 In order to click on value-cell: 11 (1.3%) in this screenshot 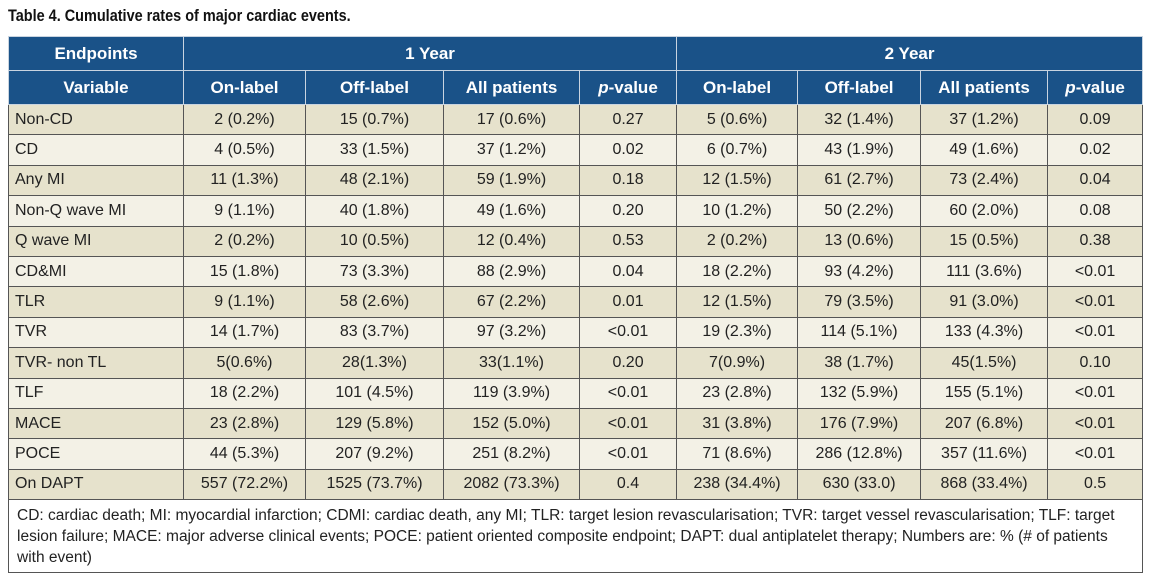, I will do `click(244, 180)`.